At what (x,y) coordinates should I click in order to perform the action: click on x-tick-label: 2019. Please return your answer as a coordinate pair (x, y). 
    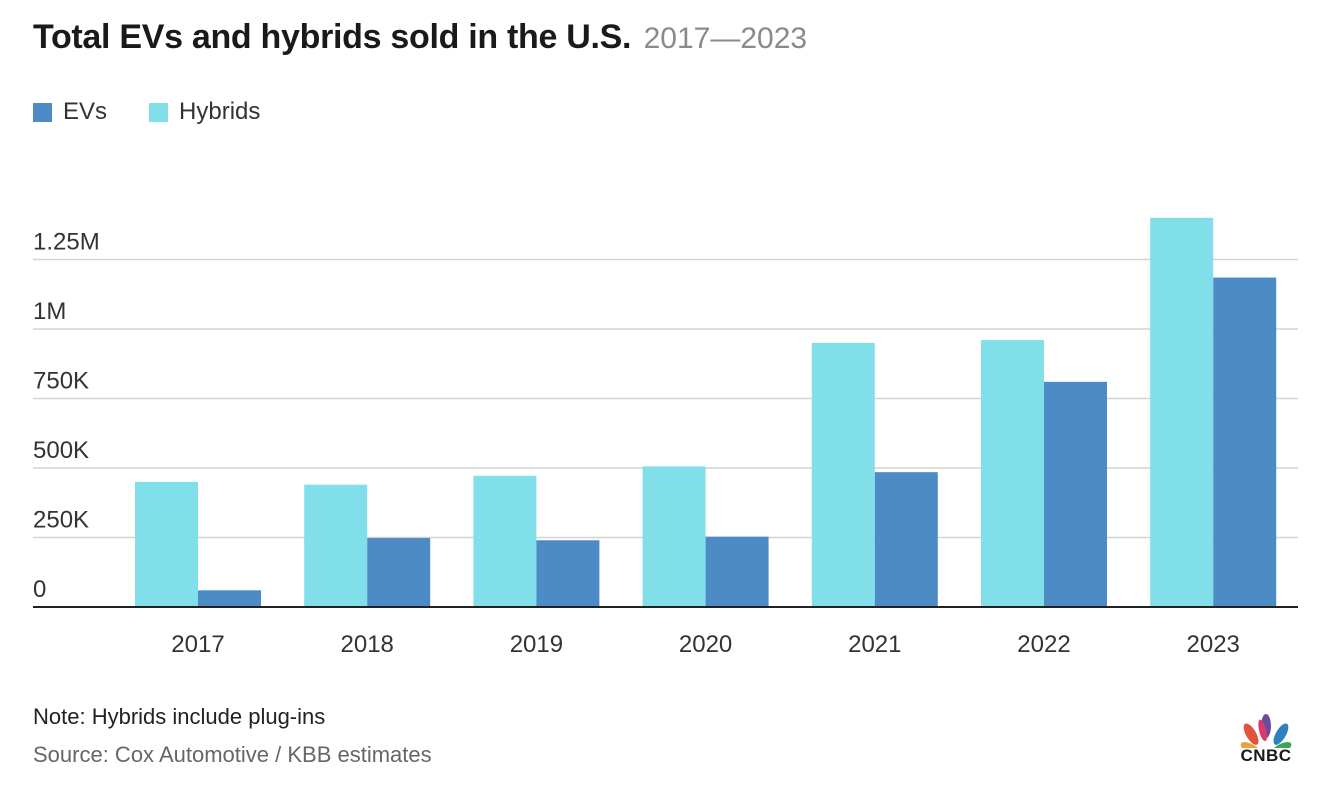
    Looking at the image, I should click on (536, 644).